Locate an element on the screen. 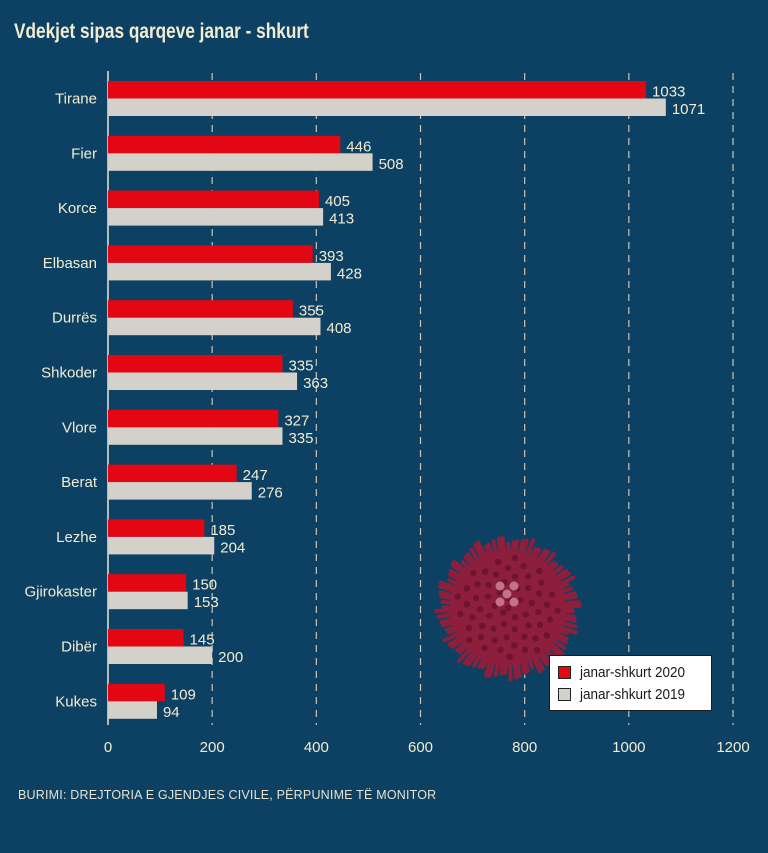 The image size is (768, 853). category-label: Fier is located at coordinates (84, 153).